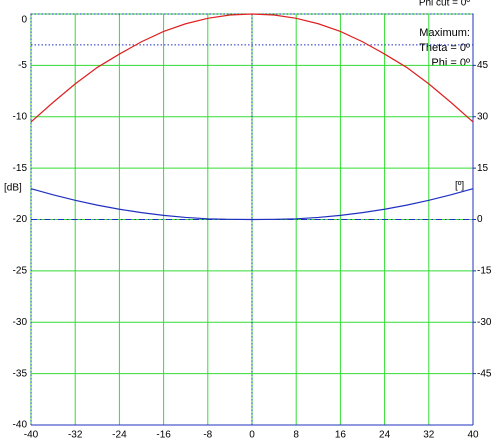 The image size is (491, 443). I want to click on y2-tick-label: -30, so click(484, 322).